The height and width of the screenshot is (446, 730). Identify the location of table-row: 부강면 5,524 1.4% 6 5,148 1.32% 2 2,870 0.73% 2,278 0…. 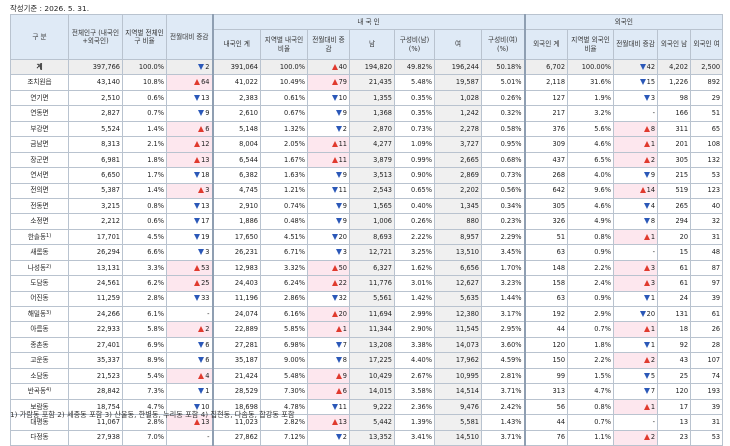
(367, 129).